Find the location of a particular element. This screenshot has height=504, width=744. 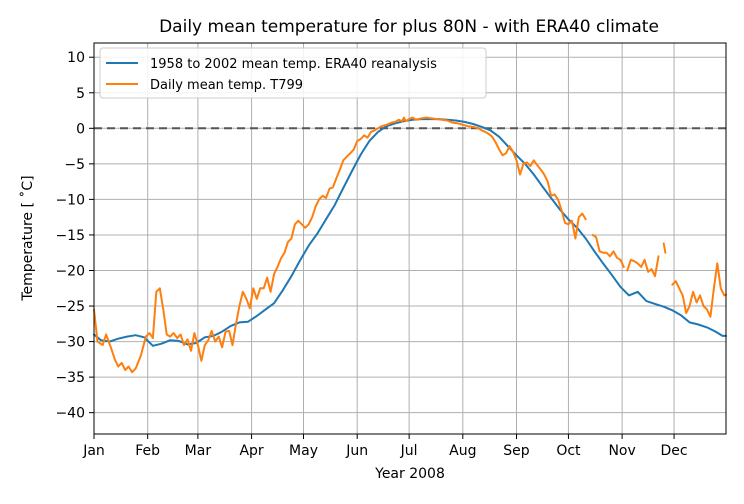

y-tick-label: 5 is located at coordinates (80, 94).